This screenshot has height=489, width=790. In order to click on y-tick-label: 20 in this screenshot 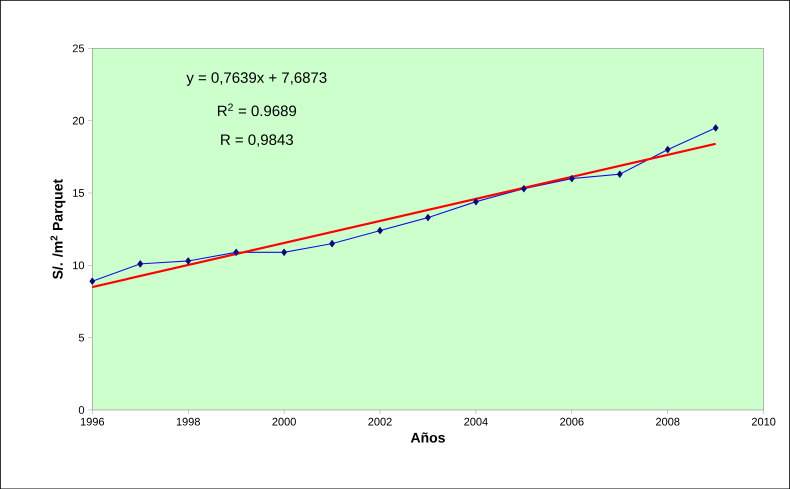, I will do `click(78, 120)`.